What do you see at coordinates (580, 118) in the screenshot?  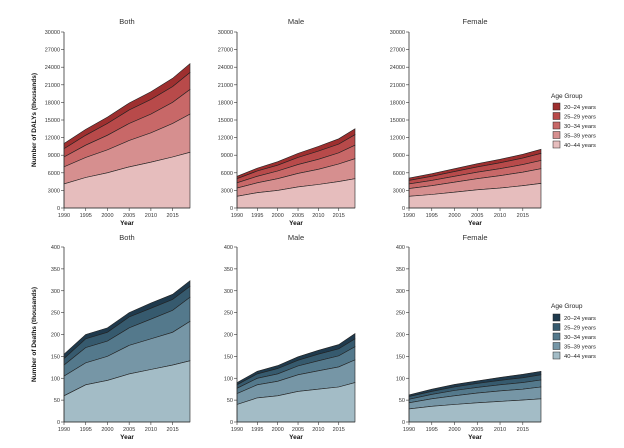 I see `legend-label: 25–29 years` at bounding box center [580, 118].